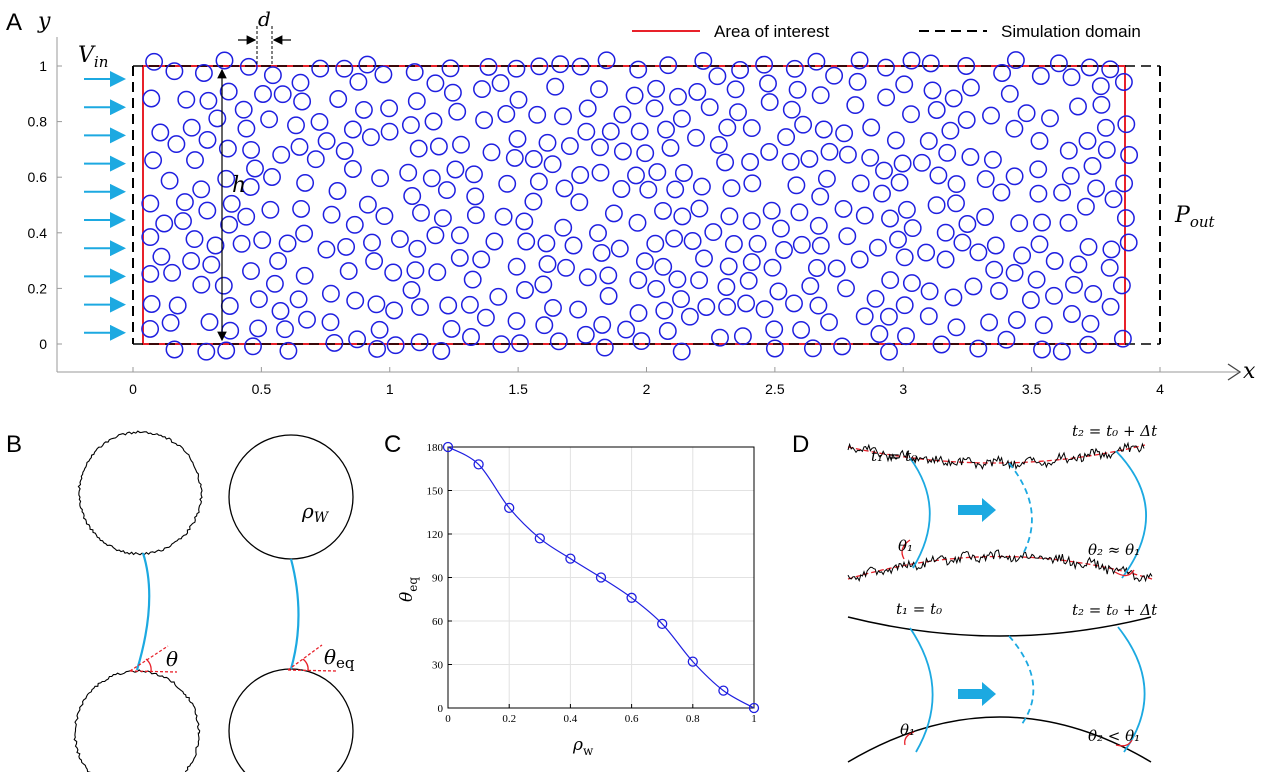  I want to click on theta-label: θ, so click(172, 659).